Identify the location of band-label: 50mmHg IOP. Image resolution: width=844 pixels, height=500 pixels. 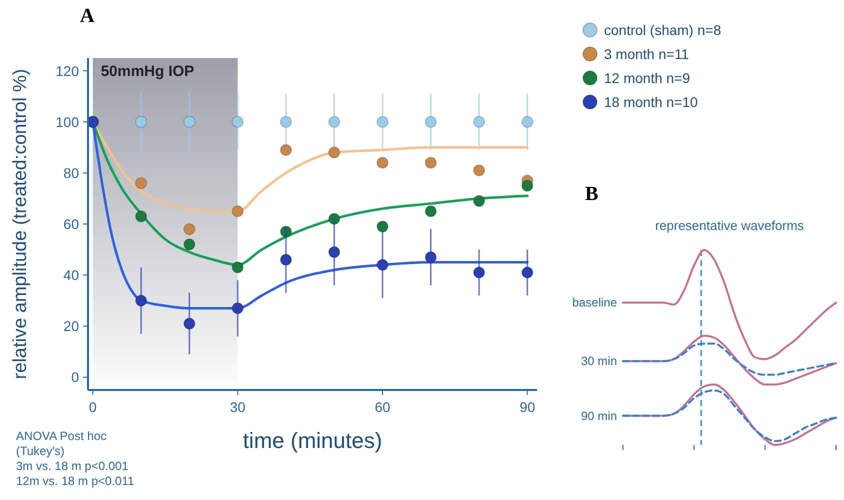
(147, 71).